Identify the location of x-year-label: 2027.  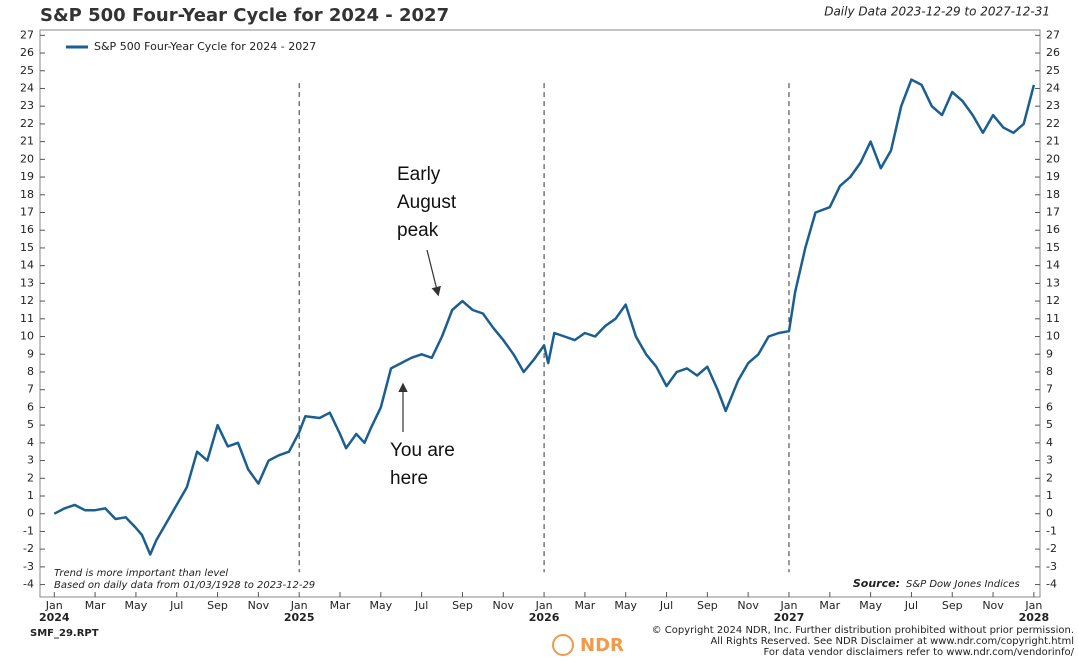
(789, 617).